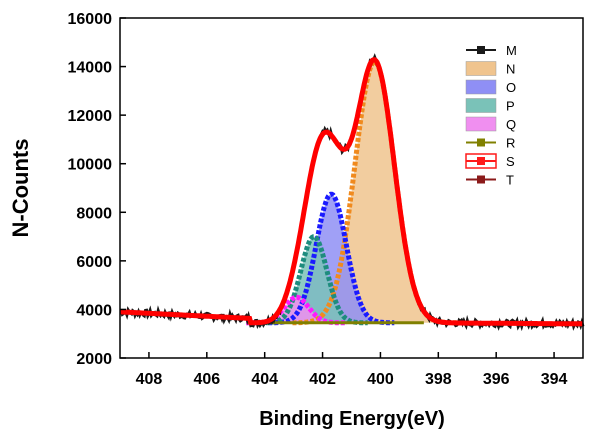 This screenshot has width=600, height=435. What do you see at coordinates (511, 50) in the screenshot?
I see `legend-label: M` at bounding box center [511, 50].